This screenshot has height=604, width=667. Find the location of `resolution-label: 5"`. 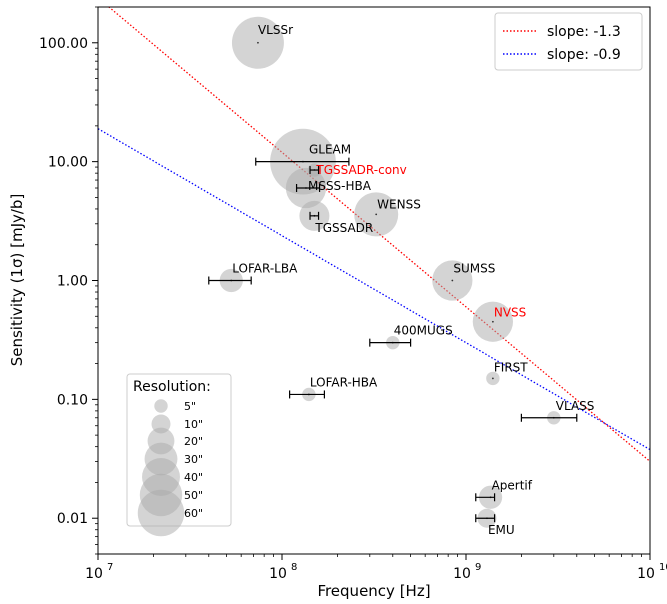

resolution-label: 5" is located at coordinates (190, 406).